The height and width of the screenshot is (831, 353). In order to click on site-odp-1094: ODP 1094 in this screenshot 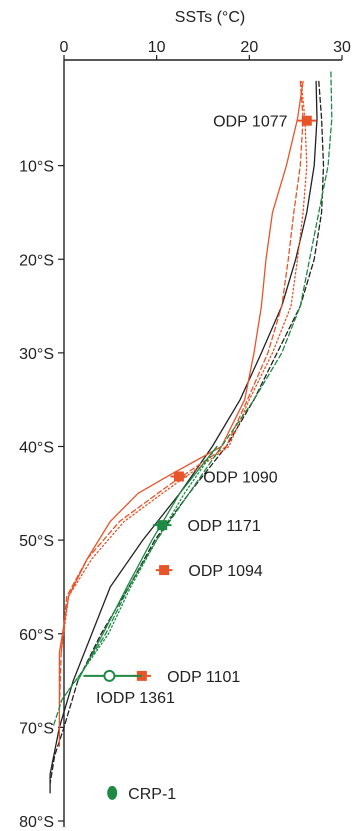, I will do `click(209, 571)`.